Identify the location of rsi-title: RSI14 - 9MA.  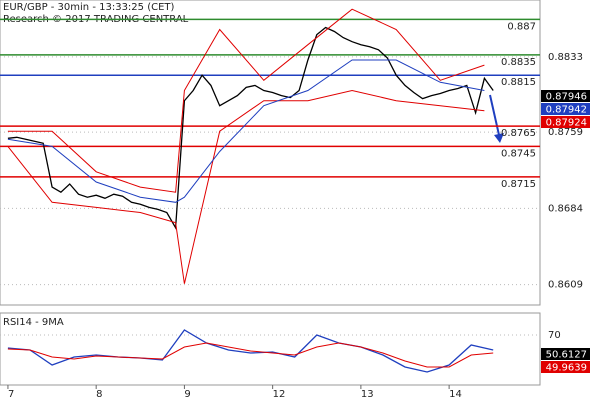
(33, 322).